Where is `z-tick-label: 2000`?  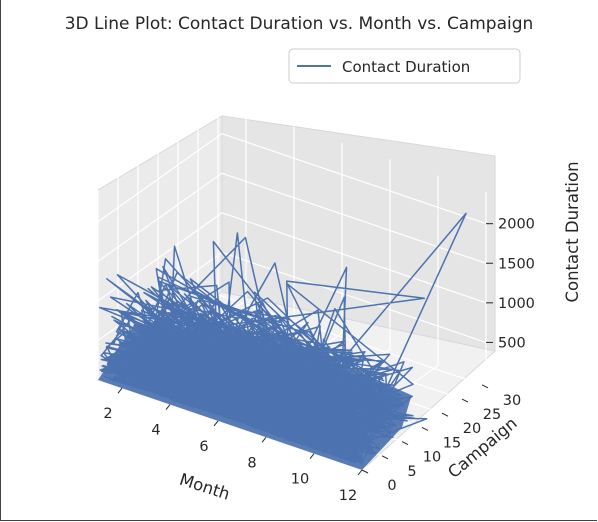
z-tick-label: 2000 is located at coordinates (516, 225).